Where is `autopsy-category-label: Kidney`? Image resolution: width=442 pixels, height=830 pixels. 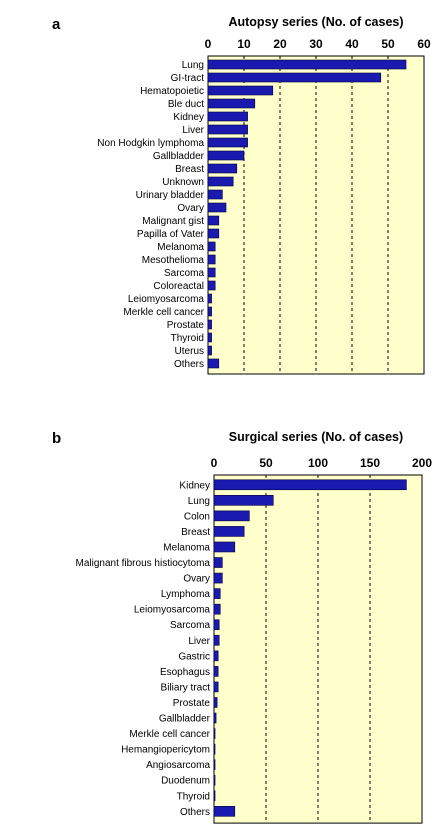 autopsy-category-label: Kidney is located at coordinates (188, 117).